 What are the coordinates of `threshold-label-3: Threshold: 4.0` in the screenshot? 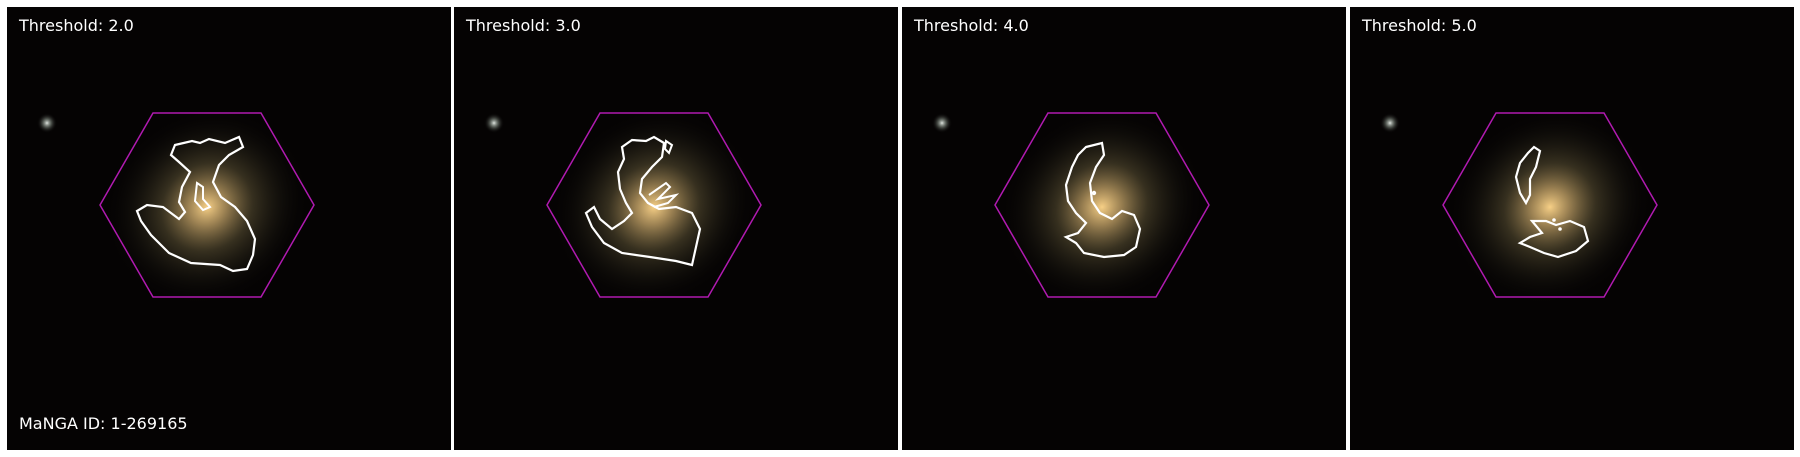 It's located at (971, 25).